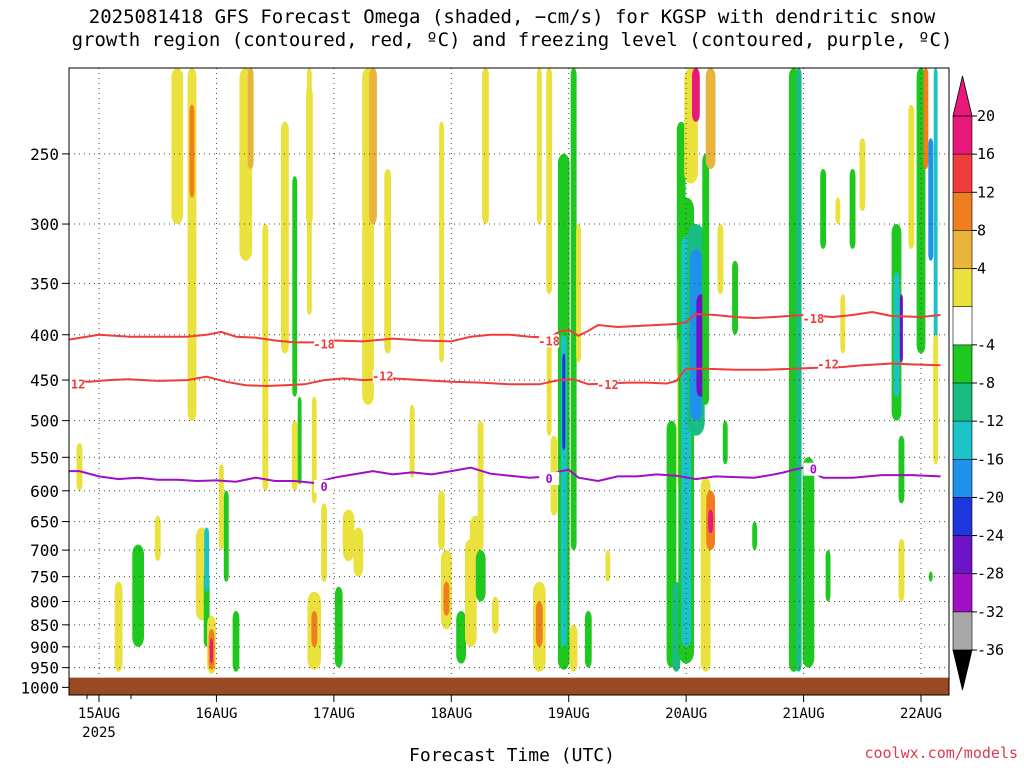 This screenshot has height=768, width=1024. Describe the element at coordinates (981, 269) in the screenshot. I see `colorbar-label-4: 4` at that location.